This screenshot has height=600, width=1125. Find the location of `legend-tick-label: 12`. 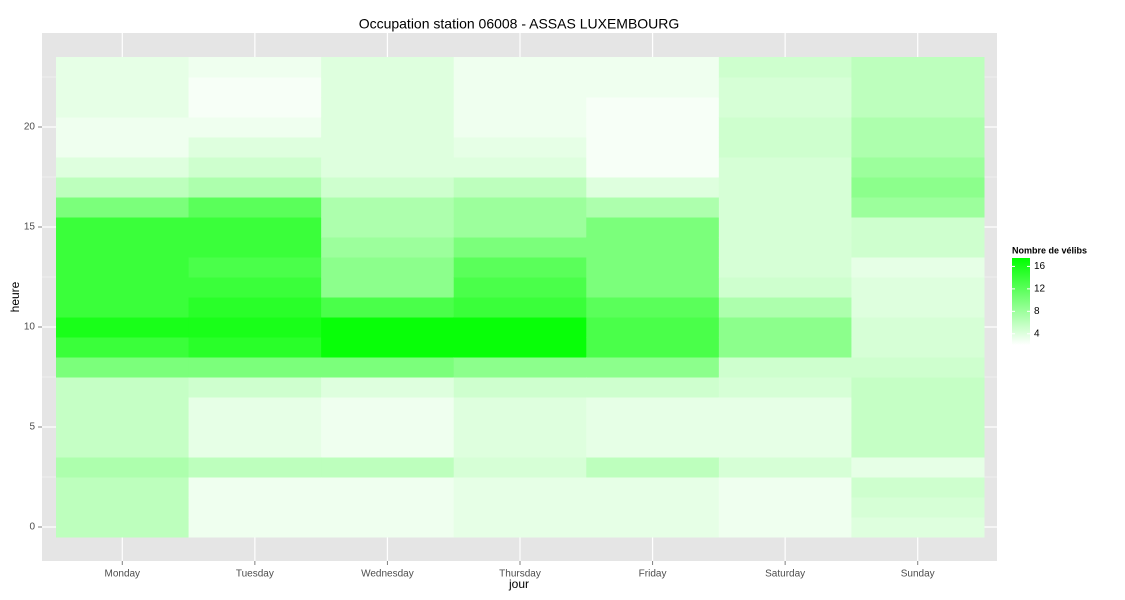

legend-tick-label: 12 is located at coordinates (1040, 289).